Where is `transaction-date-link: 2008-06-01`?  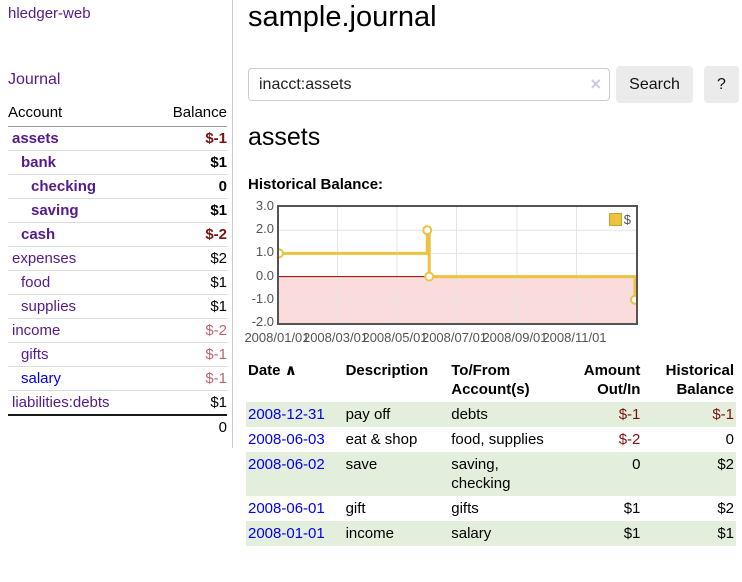
transaction-date-link: 2008-06-01 is located at coordinates (286, 508).